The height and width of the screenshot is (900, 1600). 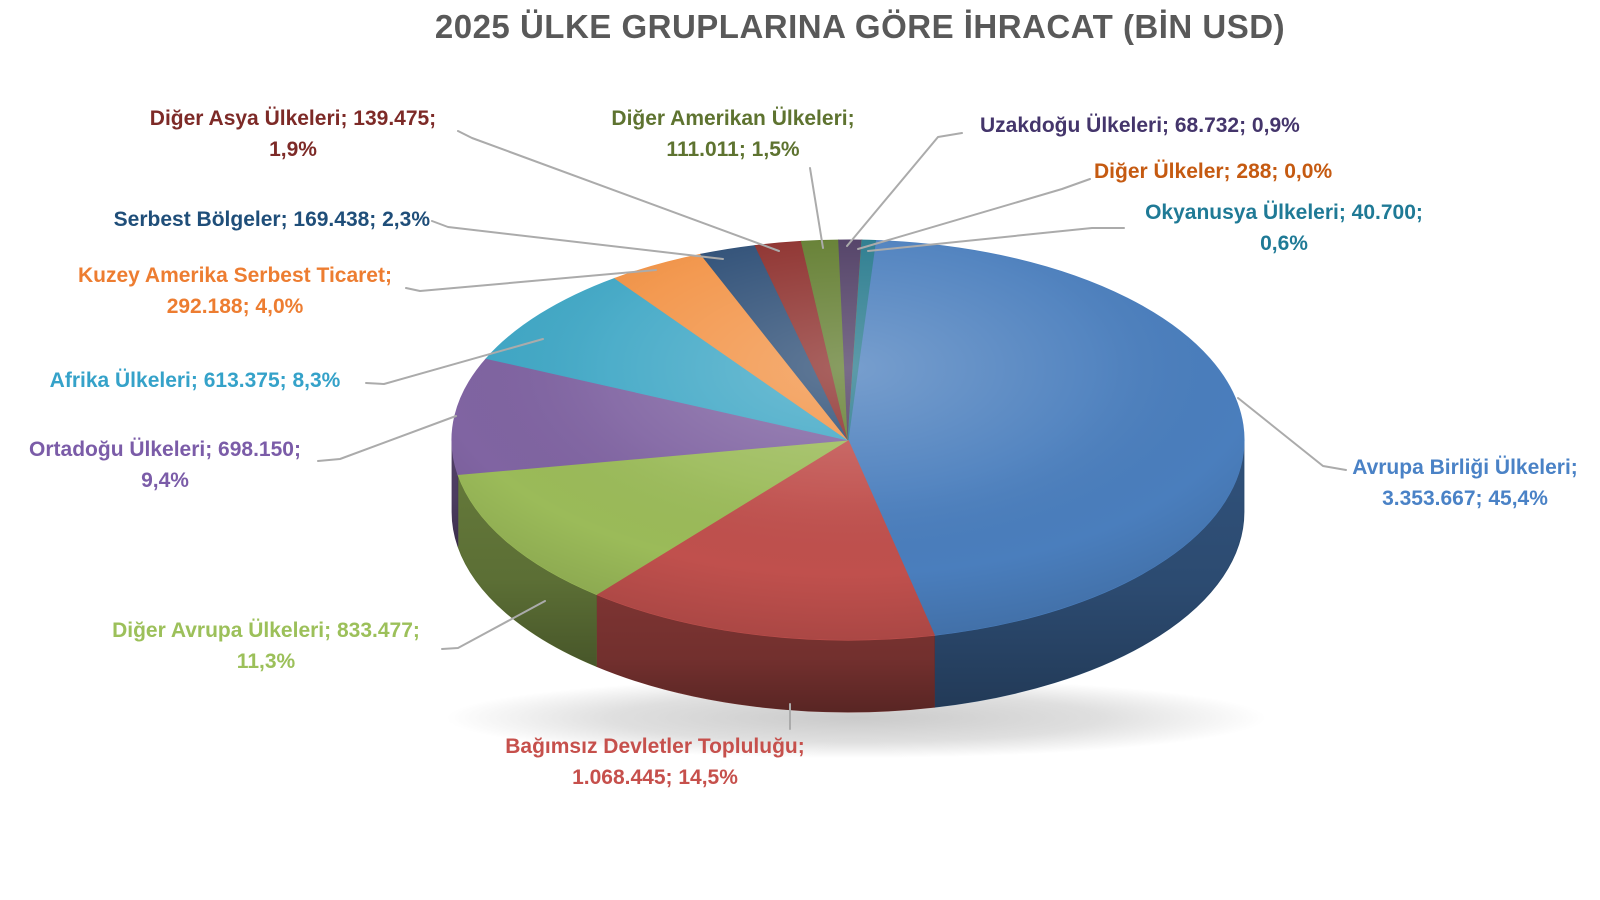 What do you see at coordinates (577, 240) in the screenshot?
I see `leader-line-serbest-bolgeler` at bounding box center [577, 240].